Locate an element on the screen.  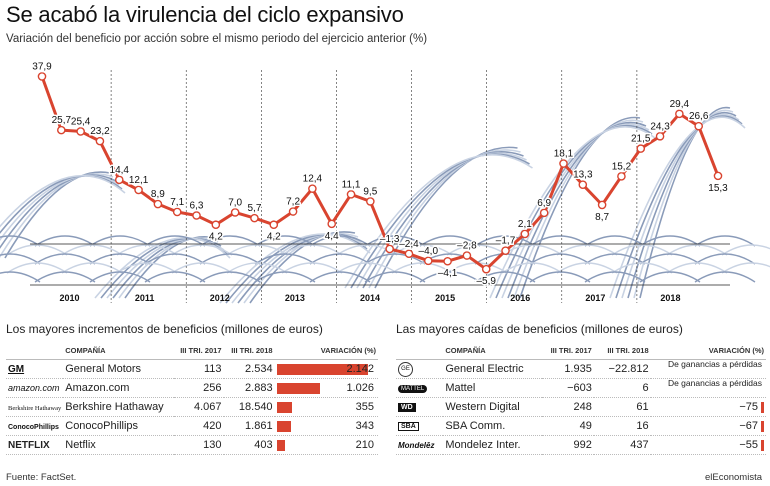
data-label: 2,1 is located at coordinates (525, 224).